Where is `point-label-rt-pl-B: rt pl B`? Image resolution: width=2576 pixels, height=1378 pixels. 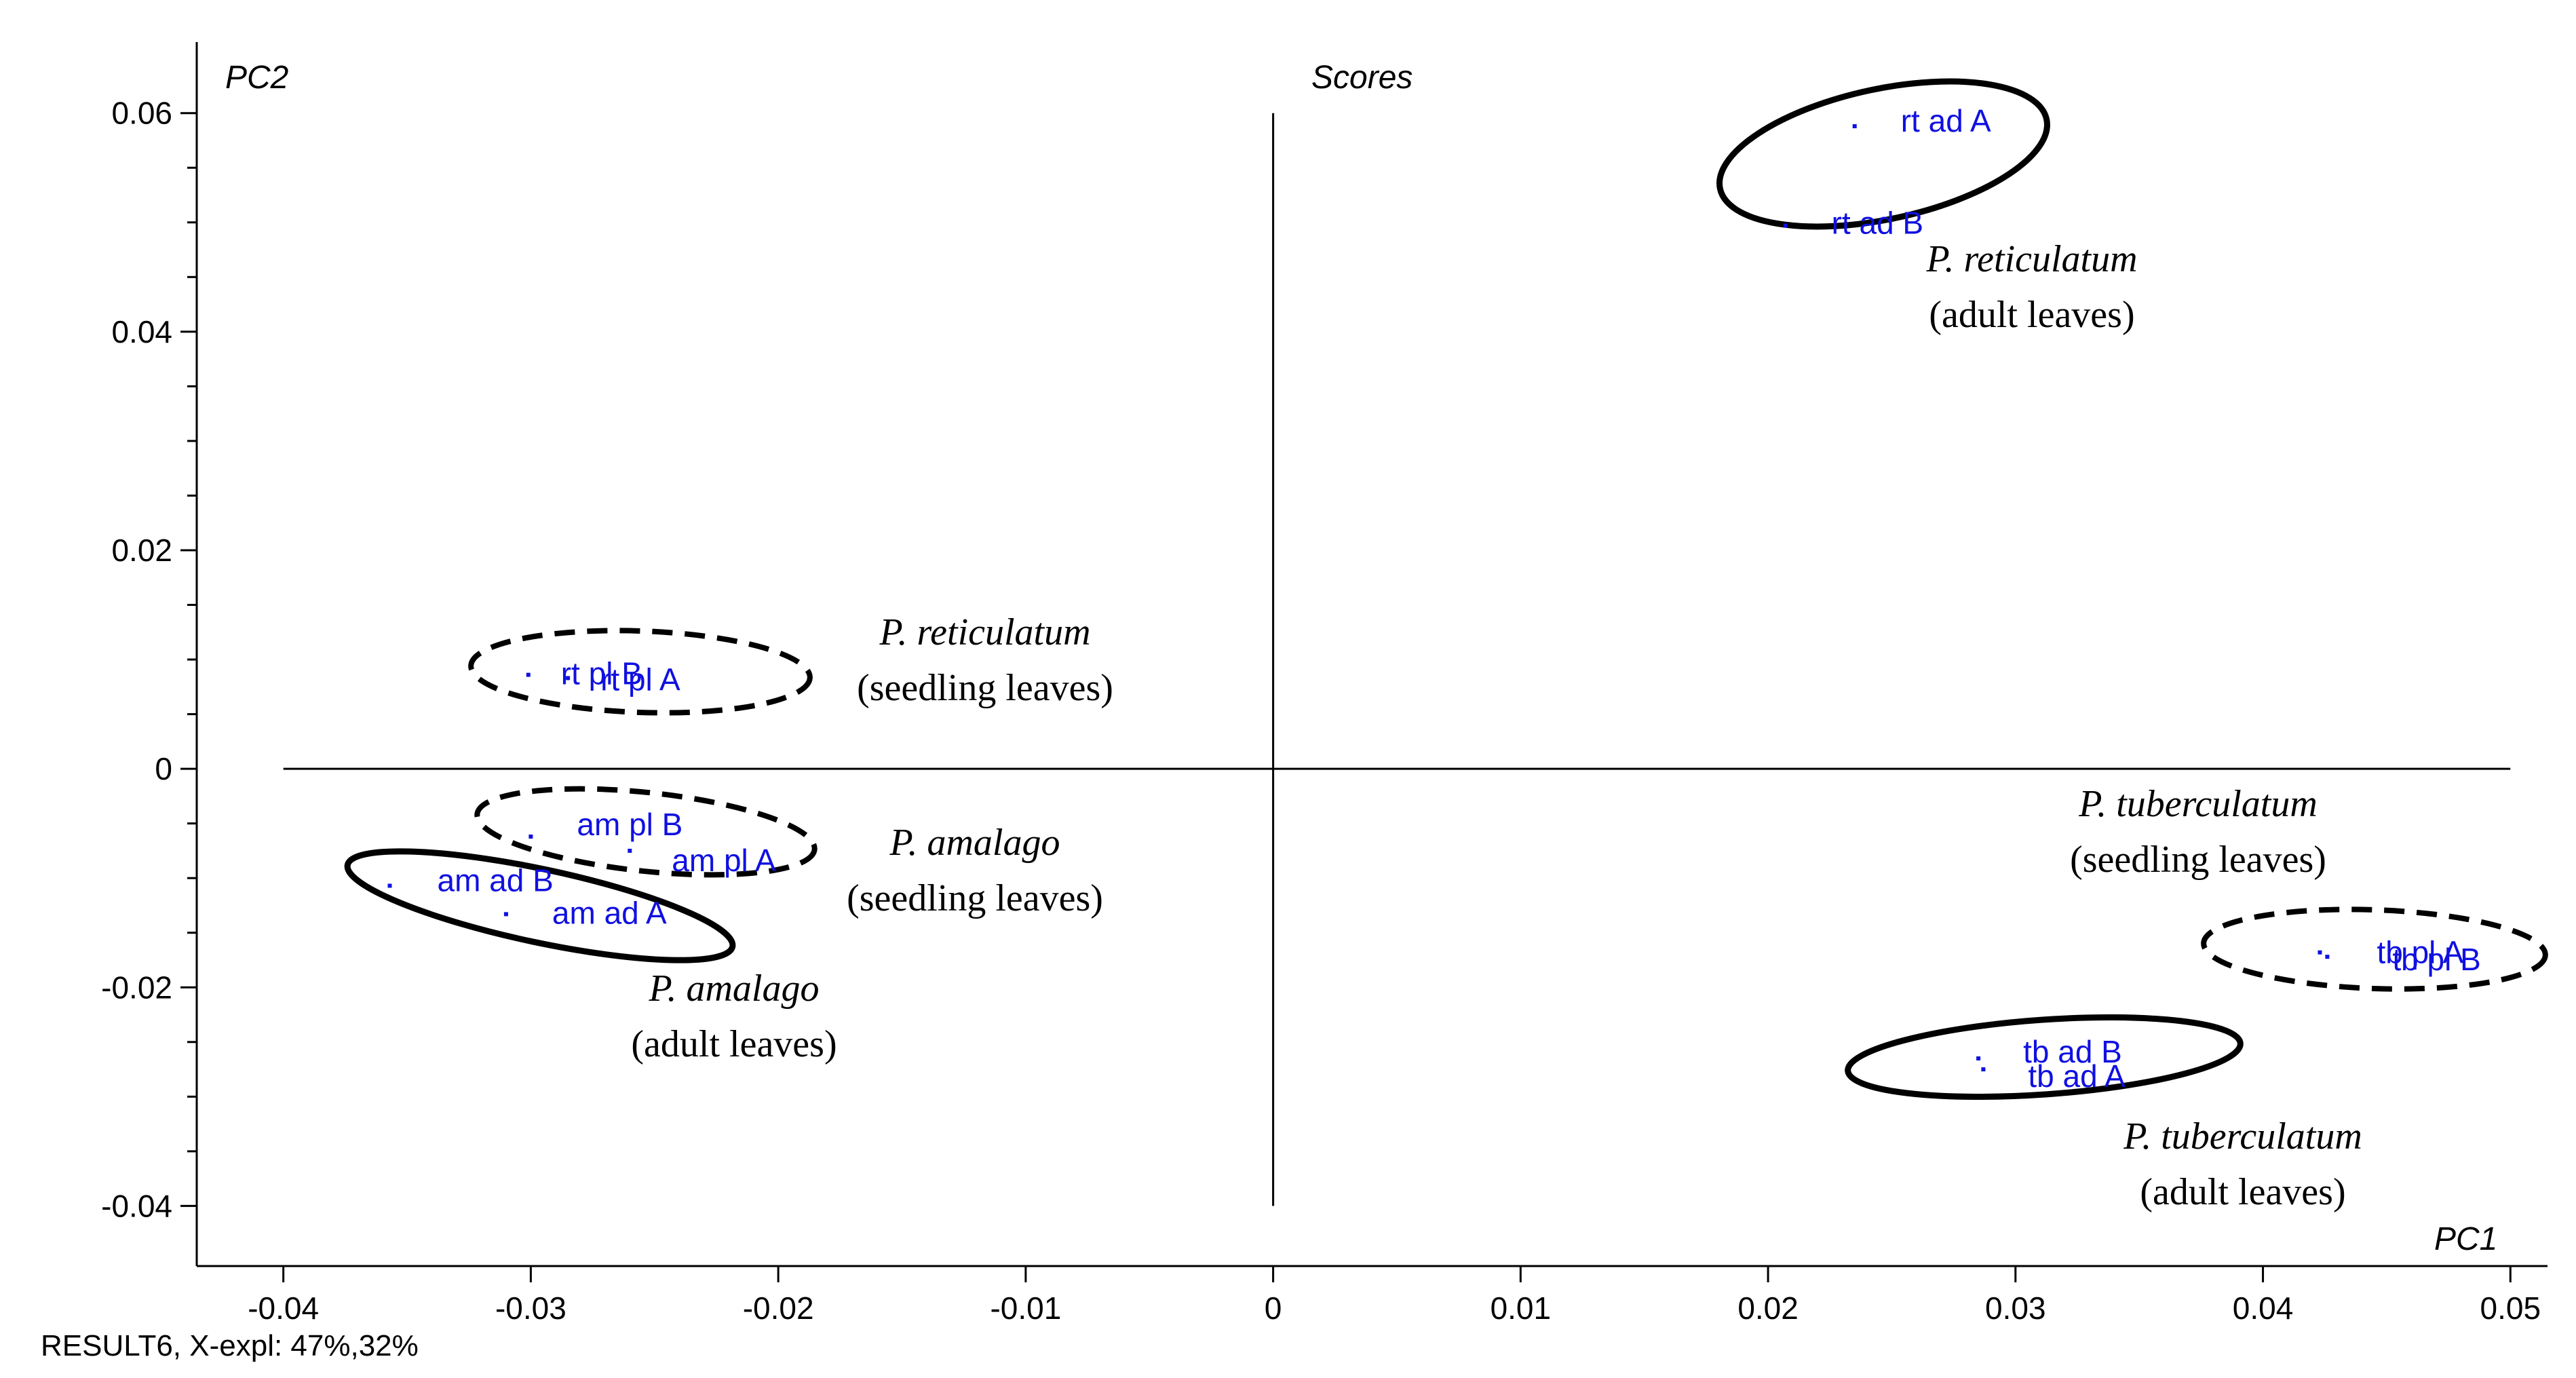 point-label-rt-pl-B: rt pl B is located at coordinates (601, 673).